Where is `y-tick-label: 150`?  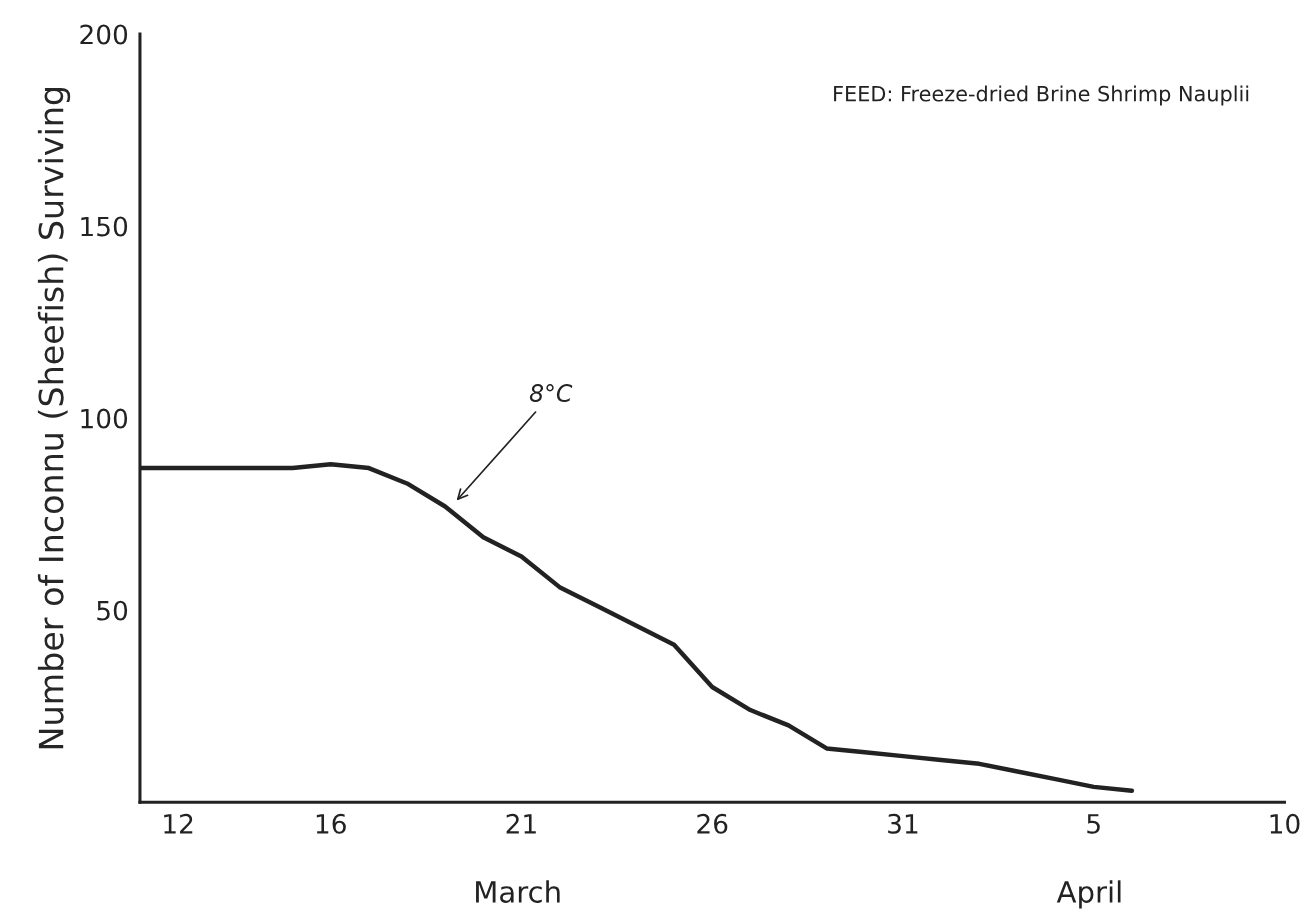
y-tick-label: 150 is located at coordinates (104, 226).